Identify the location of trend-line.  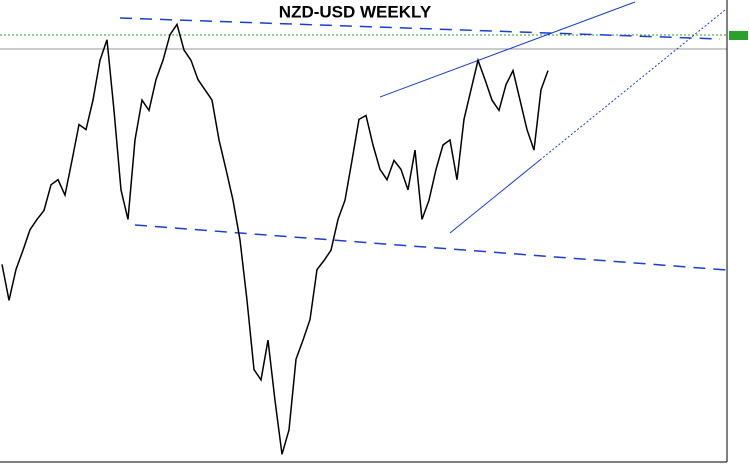
(420, 28).